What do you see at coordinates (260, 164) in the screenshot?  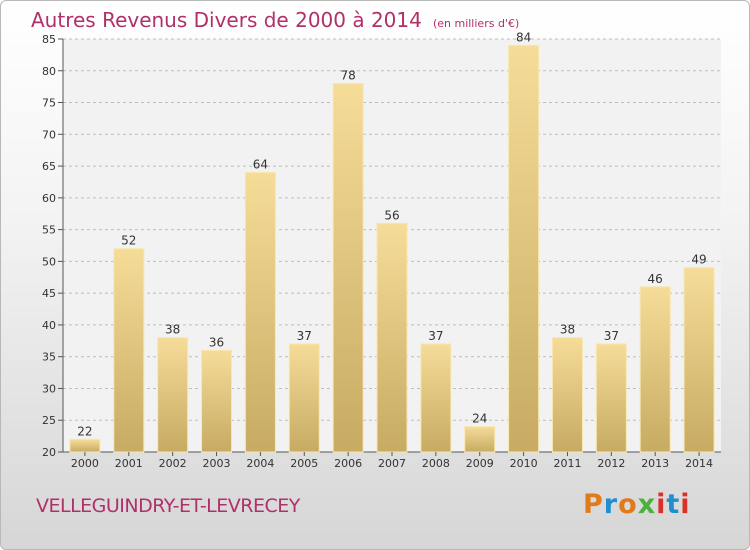 I see `bar-value-label: 64` at bounding box center [260, 164].